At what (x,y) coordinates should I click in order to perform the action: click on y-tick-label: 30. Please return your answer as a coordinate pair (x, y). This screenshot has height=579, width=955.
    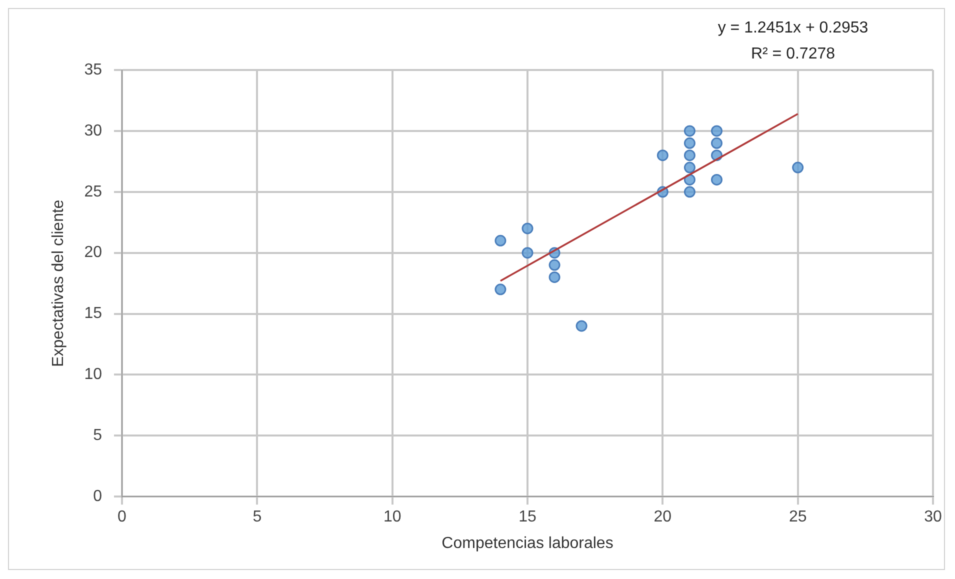
    Looking at the image, I should click on (93, 131).